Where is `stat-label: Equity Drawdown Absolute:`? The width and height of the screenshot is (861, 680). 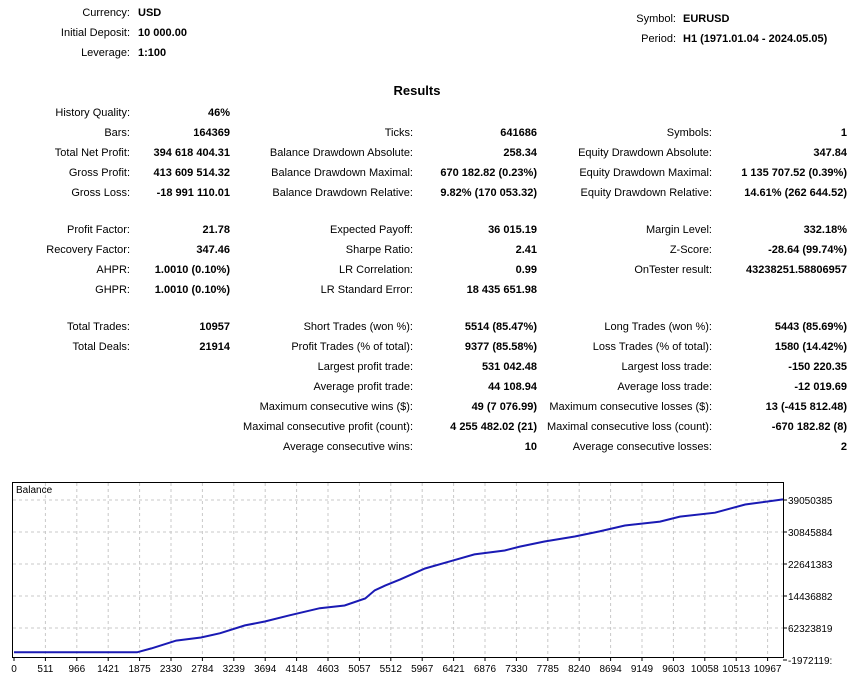
stat-label: Equity Drawdown Absolute: is located at coordinates (645, 153).